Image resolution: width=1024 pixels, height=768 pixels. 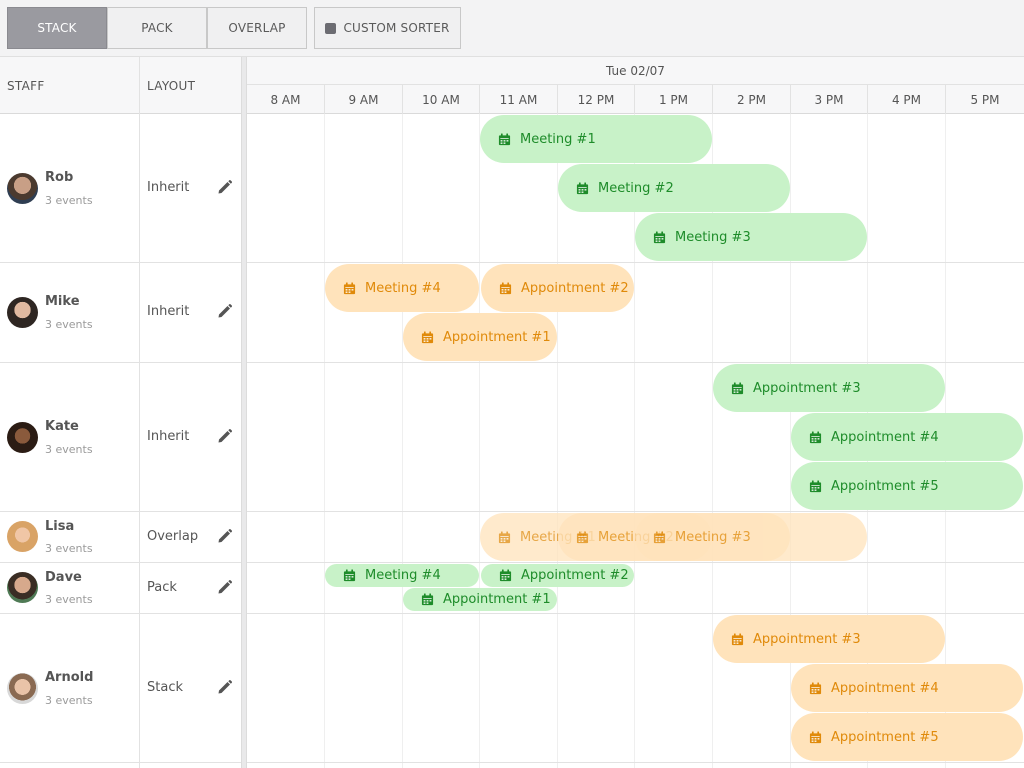 I want to click on event-bar: Meeting #1, so click(x=596, y=139).